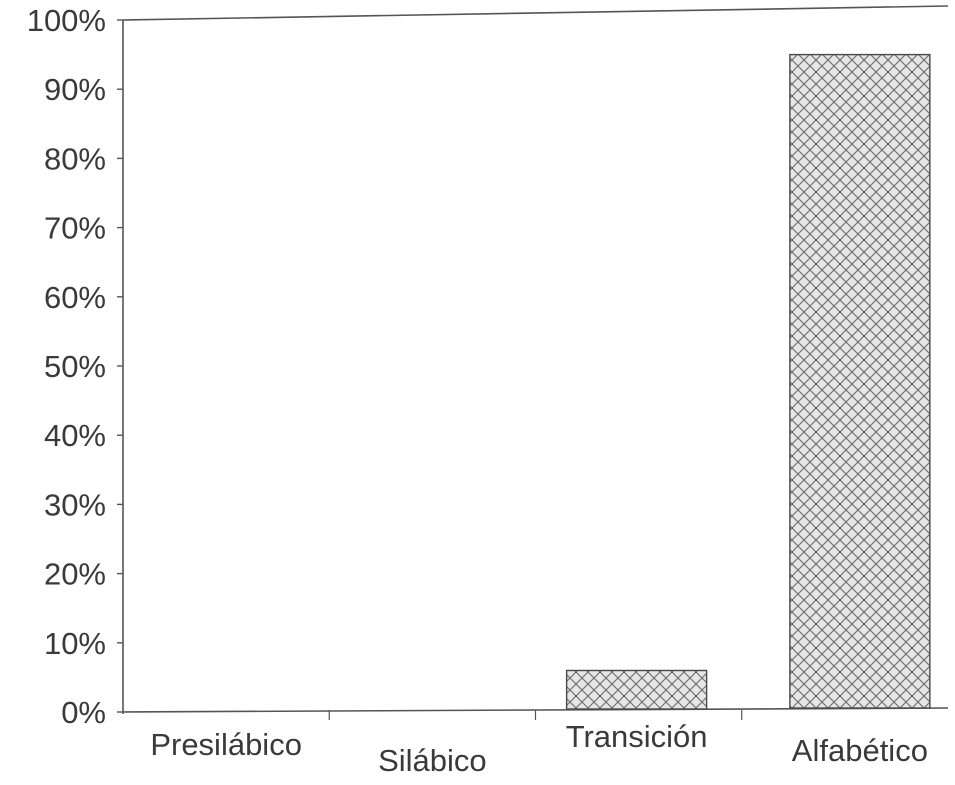 This screenshot has height=785, width=955. I want to click on y-tick-label: 70%, so click(75, 228).